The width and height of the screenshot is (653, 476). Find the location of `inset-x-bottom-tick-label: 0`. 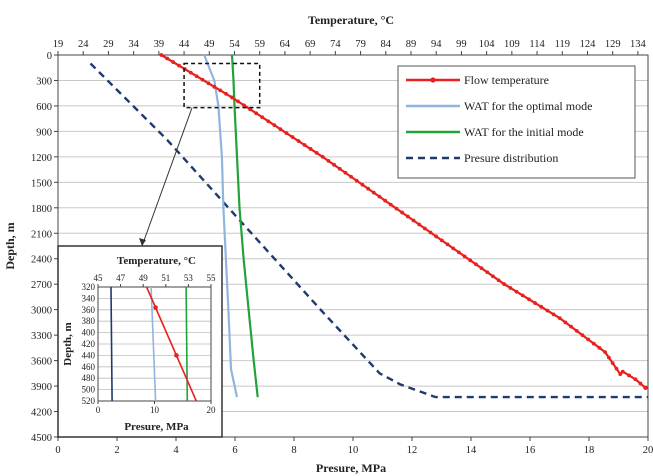

inset-x-bottom-tick-label: 0 is located at coordinates (98, 410).